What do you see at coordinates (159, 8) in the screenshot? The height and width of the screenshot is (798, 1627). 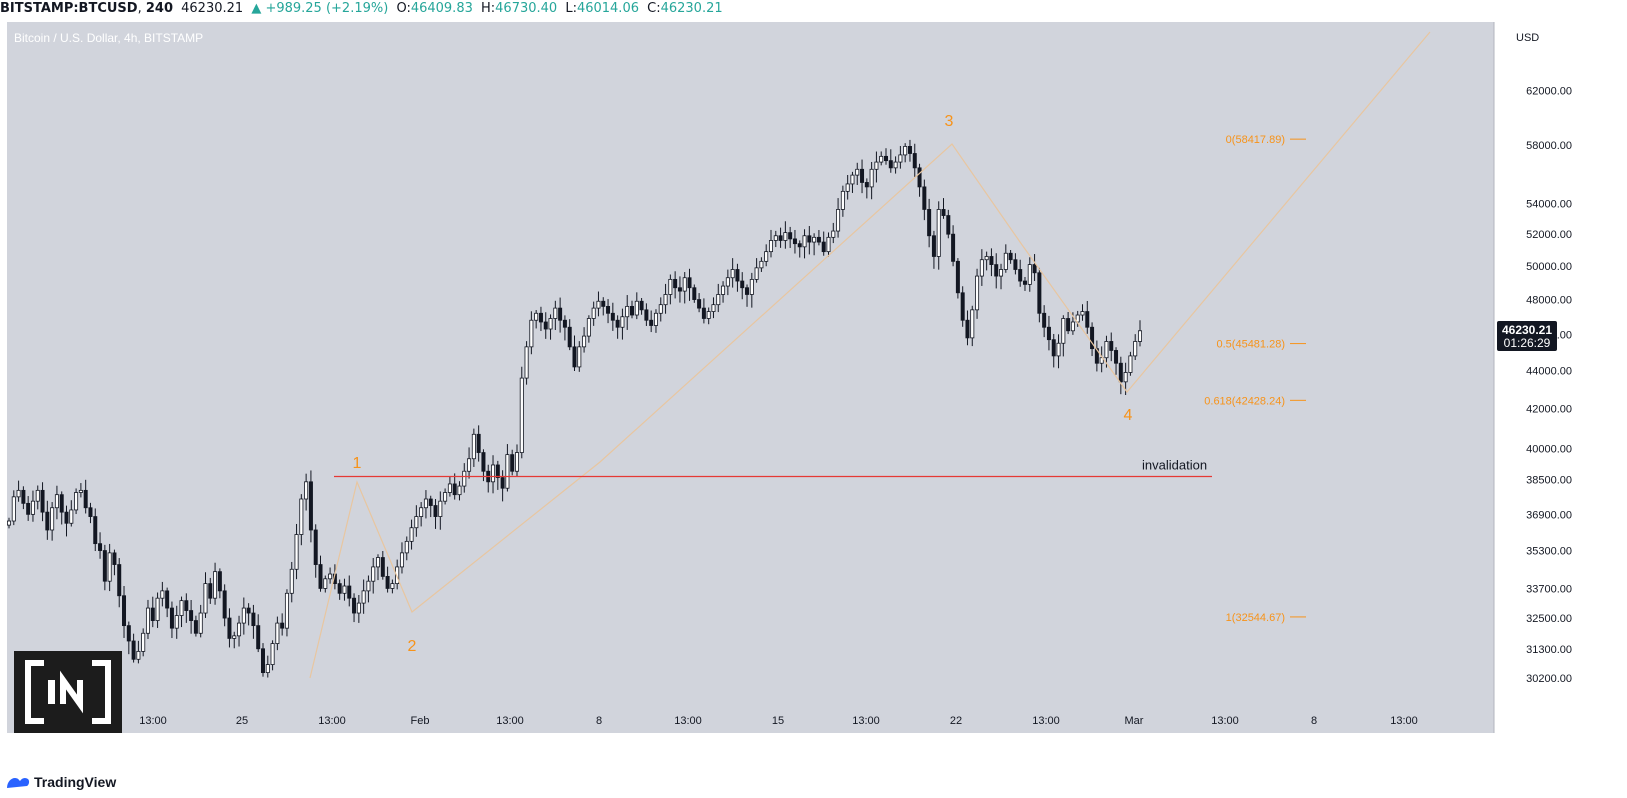 I see `interval: 240` at bounding box center [159, 8].